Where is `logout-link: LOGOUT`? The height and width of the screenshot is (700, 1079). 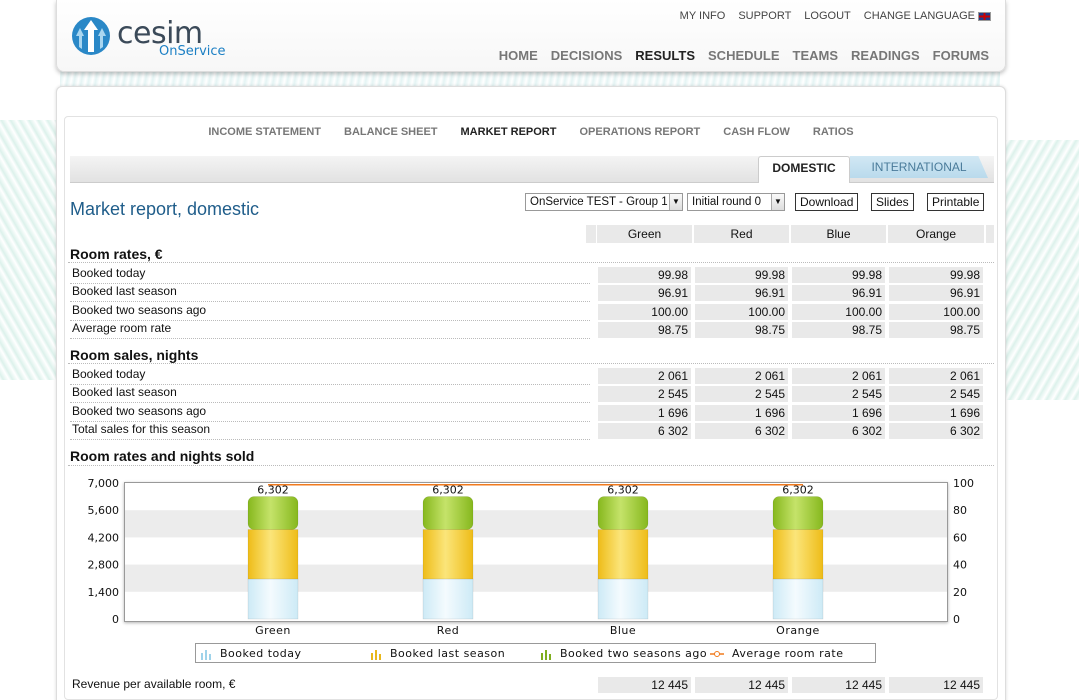
logout-link: LOGOUT is located at coordinates (827, 16).